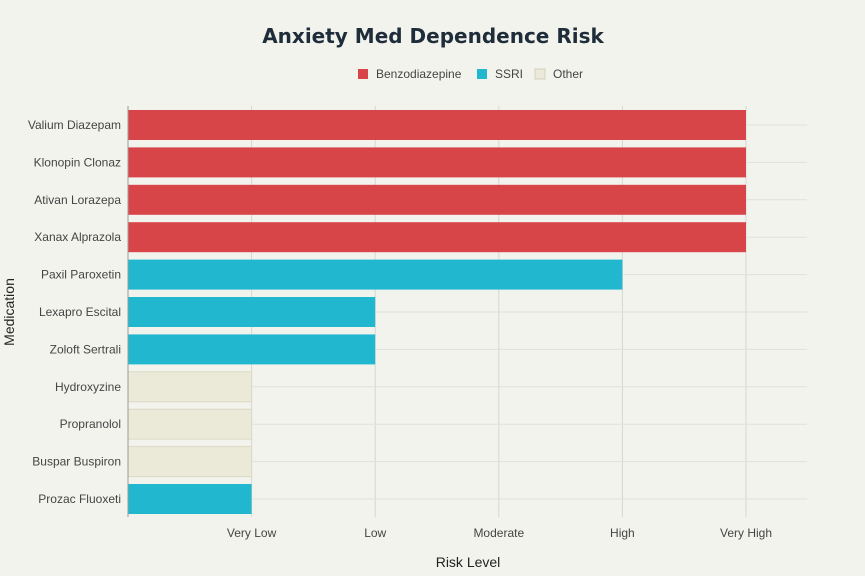 The image size is (865, 576). What do you see at coordinates (468, 562) in the screenshot?
I see `x-axis-title: Risk Level` at bounding box center [468, 562].